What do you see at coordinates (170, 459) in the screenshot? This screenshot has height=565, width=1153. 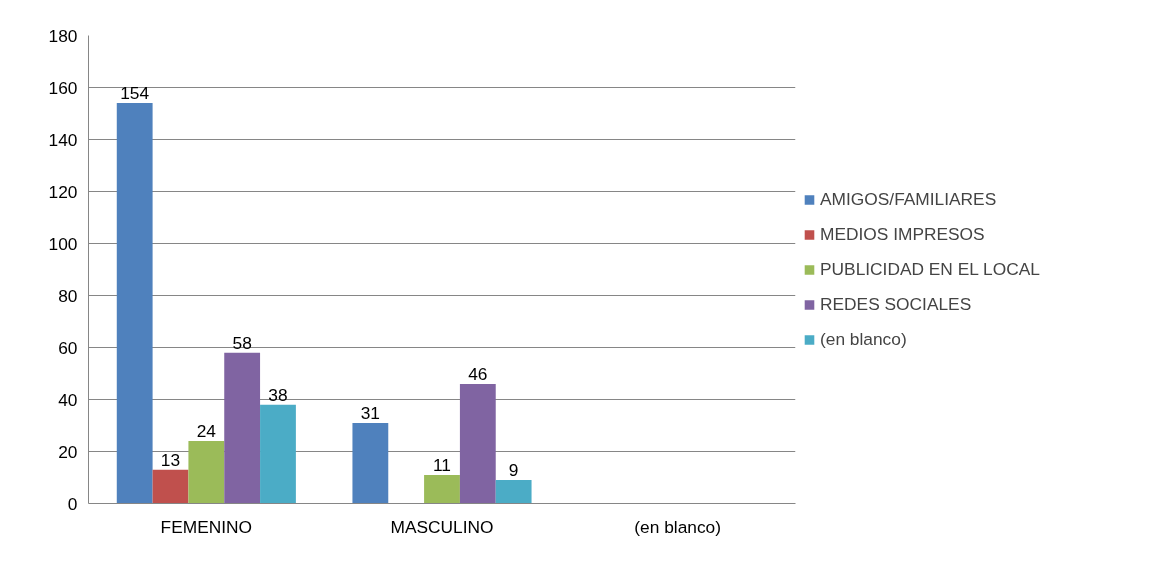 I see `data-label: 13` at bounding box center [170, 459].